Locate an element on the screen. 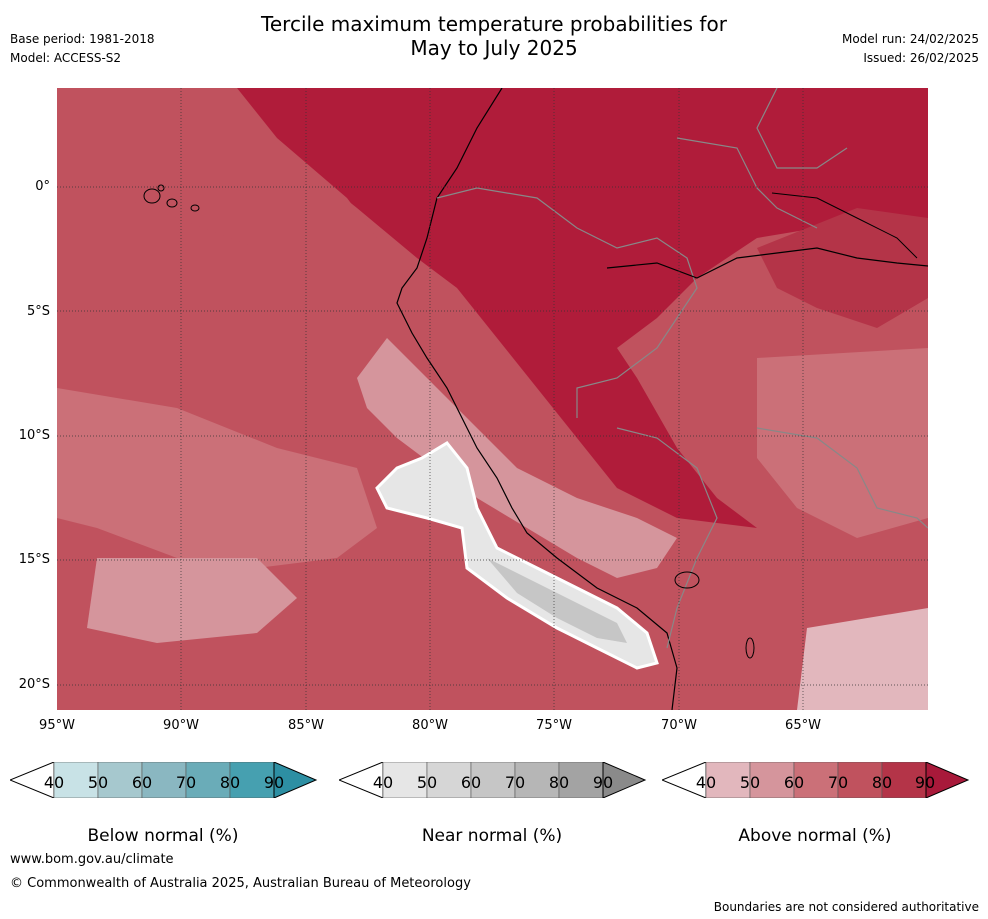 Image resolution: width=988 pixels, height=919 pixels. region-above-60-east is located at coordinates (842, 443).